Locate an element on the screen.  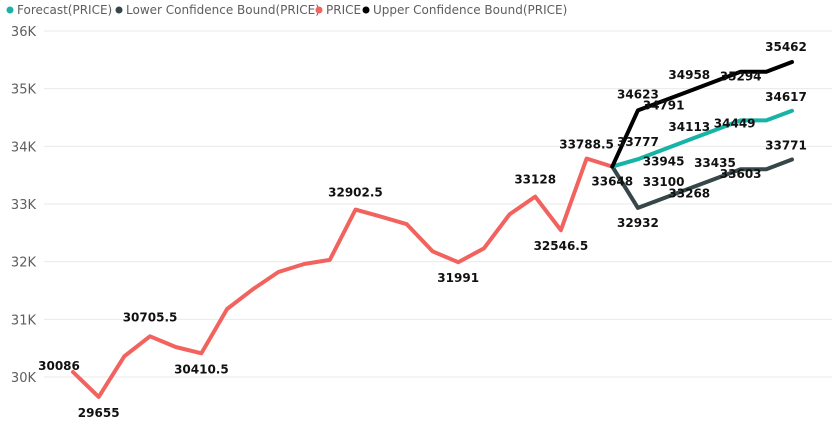
data-label-forecast-price: 34617 is located at coordinates (786, 97).